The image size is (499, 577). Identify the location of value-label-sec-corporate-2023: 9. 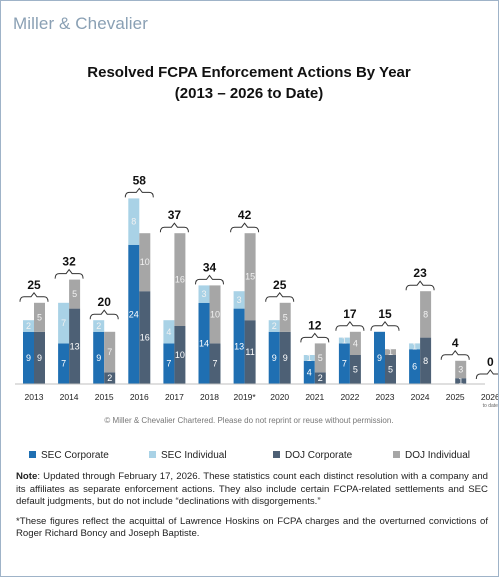
(379, 358).